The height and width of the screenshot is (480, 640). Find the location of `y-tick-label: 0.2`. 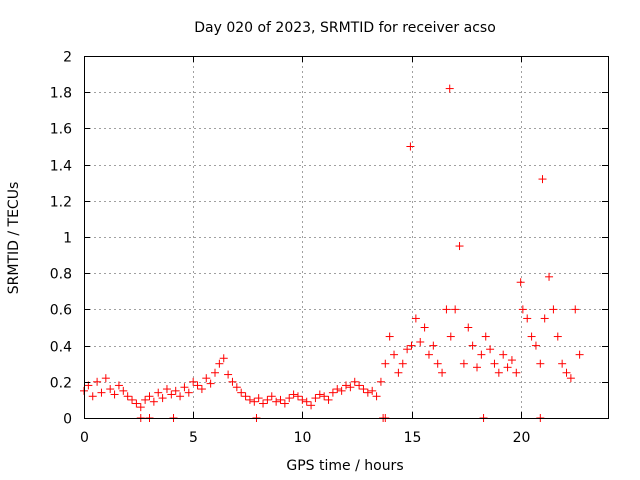

y-tick-label: 0.2 is located at coordinates (61, 384).